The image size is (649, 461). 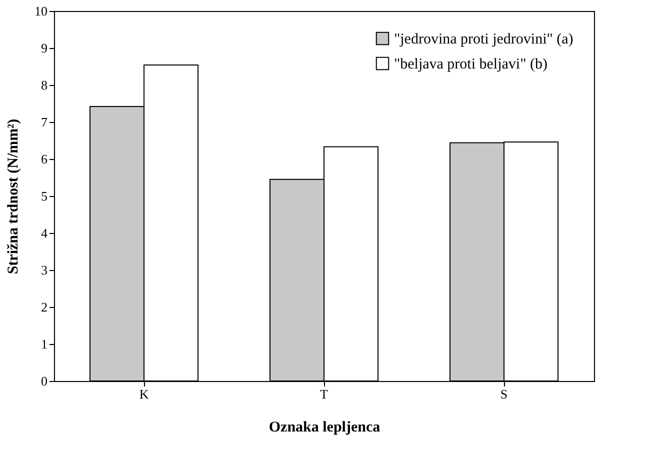 What do you see at coordinates (324, 428) in the screenshot?
I see `x-axis-title: Oznaka lepljenca` at bounding box center [324, 428].